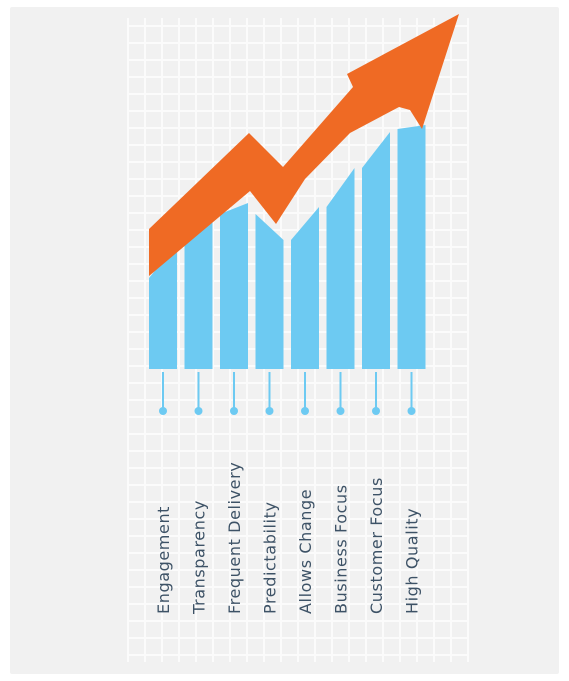 This screenshot has height=681, width=569. I want to click on bar-frequent-delivery, so click(234, 286).